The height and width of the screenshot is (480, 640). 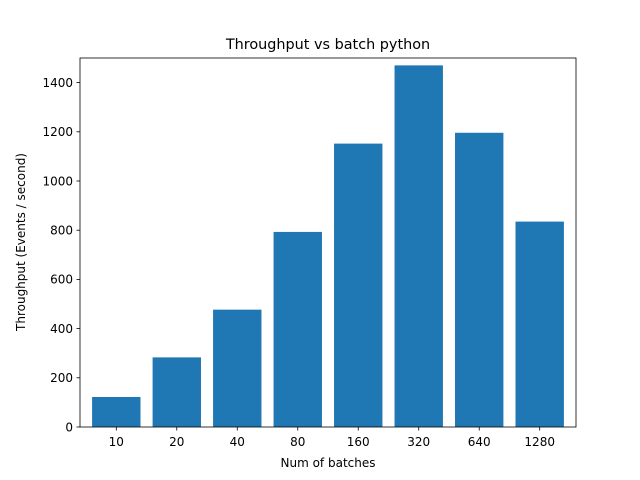 What do you see at coordinates (116, 442) in the screenshot?
I see `x-tick-label-10: 10` at bounding box center [116, 442].